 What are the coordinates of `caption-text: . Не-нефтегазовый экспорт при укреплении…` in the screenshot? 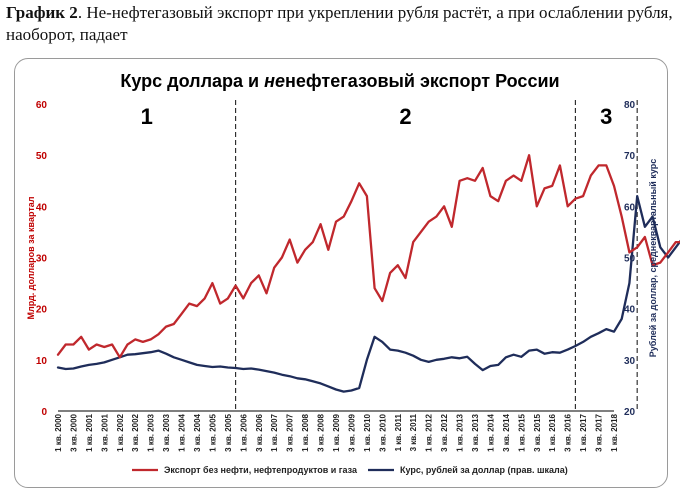 It's located at (339, 23).